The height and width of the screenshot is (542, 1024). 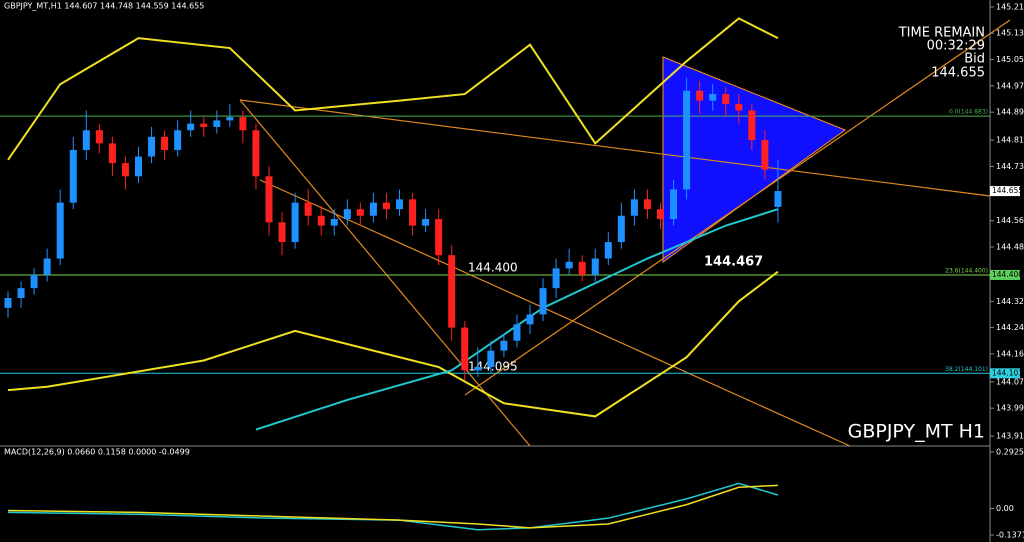 What do you see at coordinates (1010, 112) in the screenshot?
I see `y-tick-label: 144.895` at bounding box center [1010, 112].